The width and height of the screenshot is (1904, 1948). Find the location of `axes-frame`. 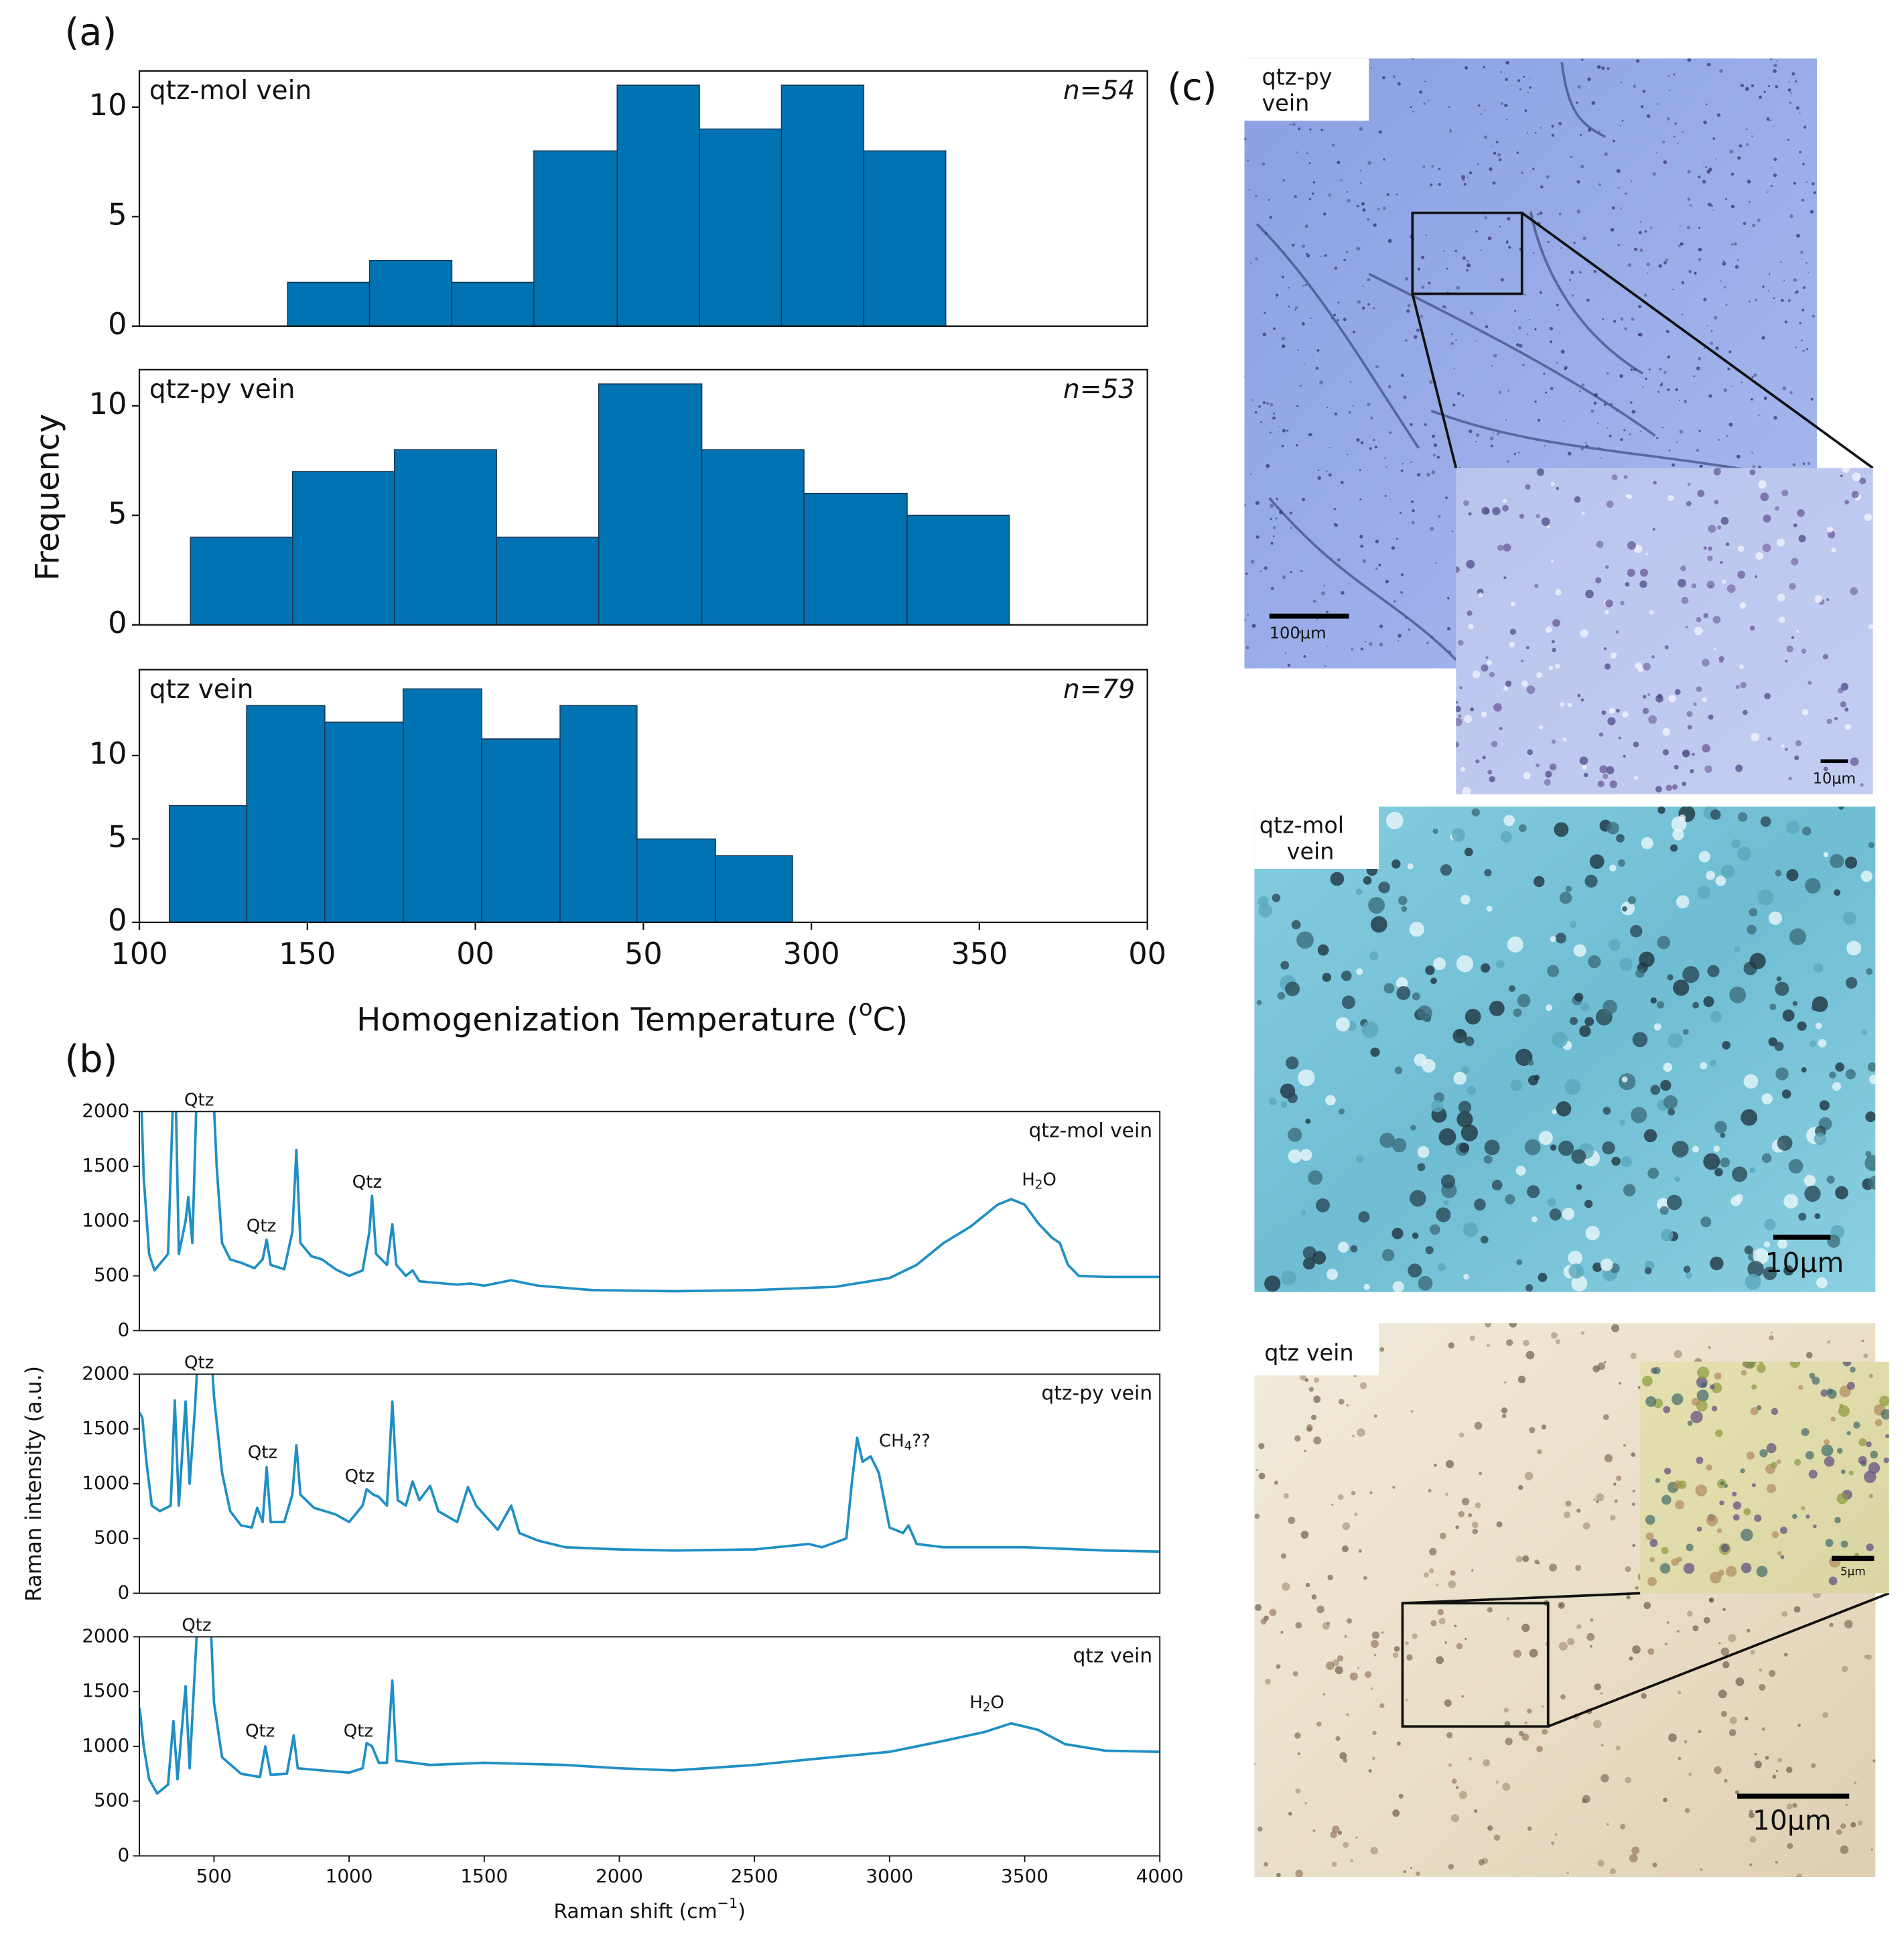

axes-frame is located at coordinates (643, 198).